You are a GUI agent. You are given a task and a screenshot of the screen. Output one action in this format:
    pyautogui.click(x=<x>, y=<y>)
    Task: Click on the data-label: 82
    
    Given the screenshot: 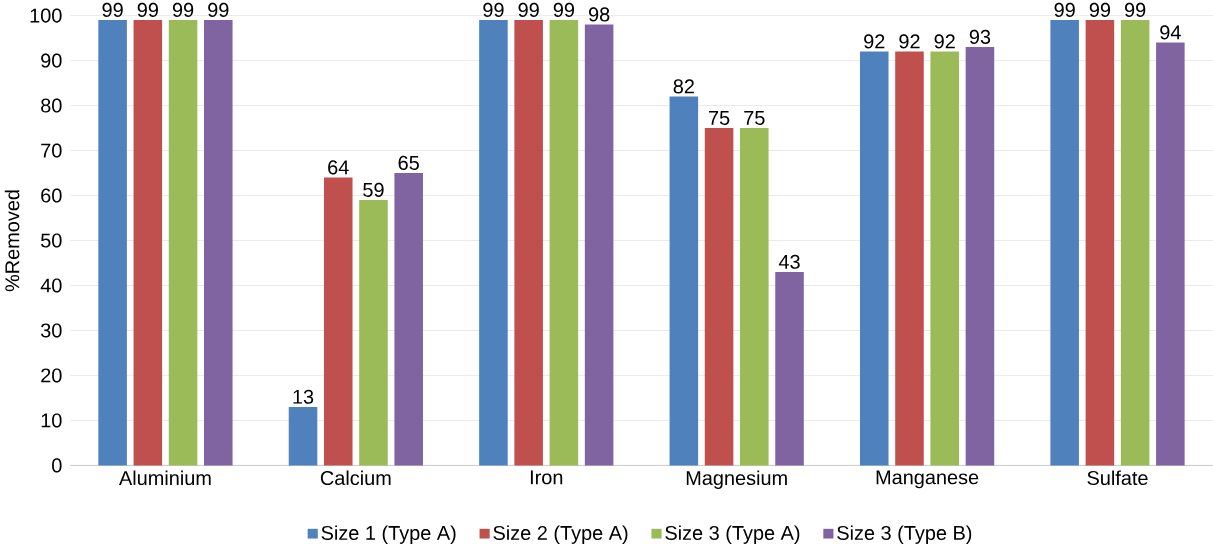 What is the action you would take?
    pyautogui.click(x=683, y=86)
    